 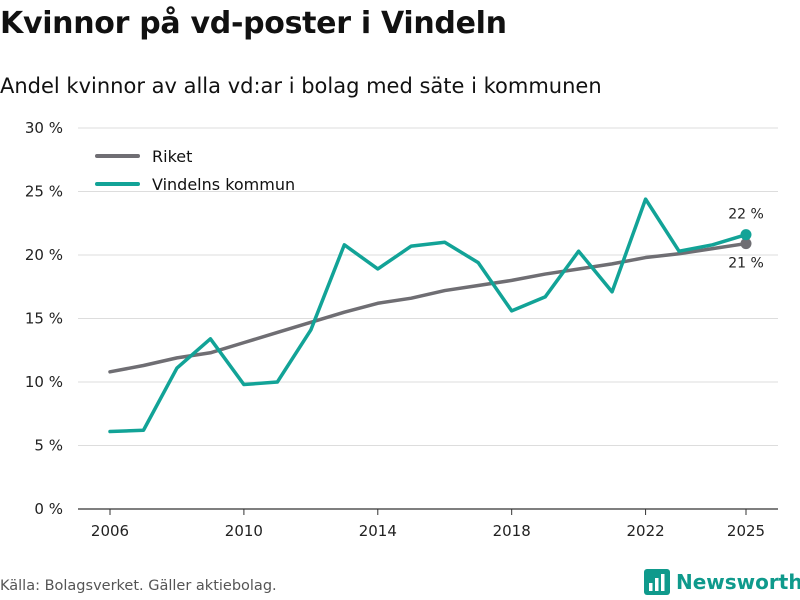 I want to click on x-tick-label: 2006, so click(x=110, y=531).